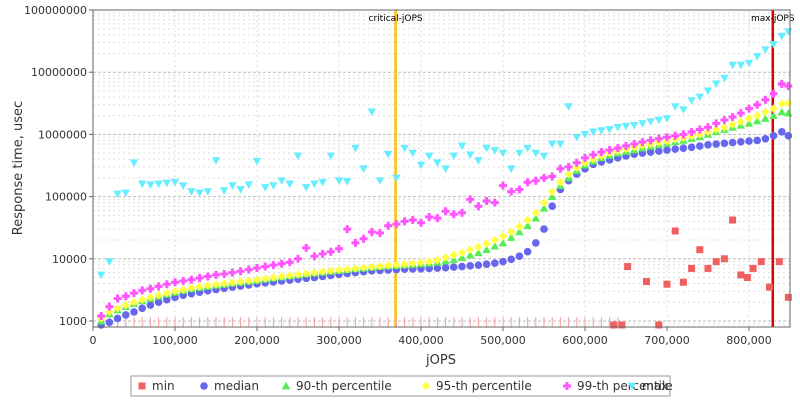  What do you see at coordinates (59, 72) in the screenshot?
I see `y-tick-label: 10000000` at bounding box center [59, 72].